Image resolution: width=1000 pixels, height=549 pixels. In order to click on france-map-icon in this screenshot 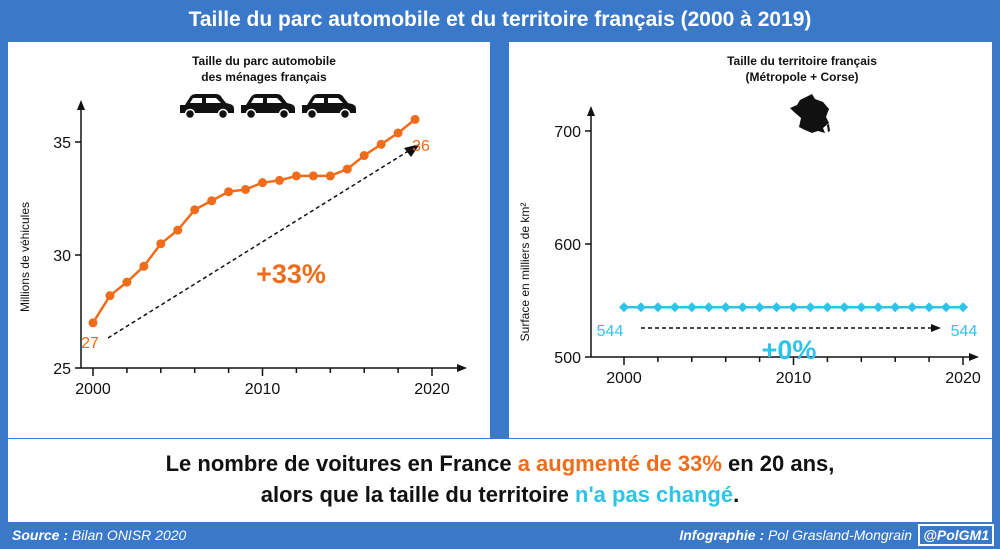, I will do `click(810, 113)`.